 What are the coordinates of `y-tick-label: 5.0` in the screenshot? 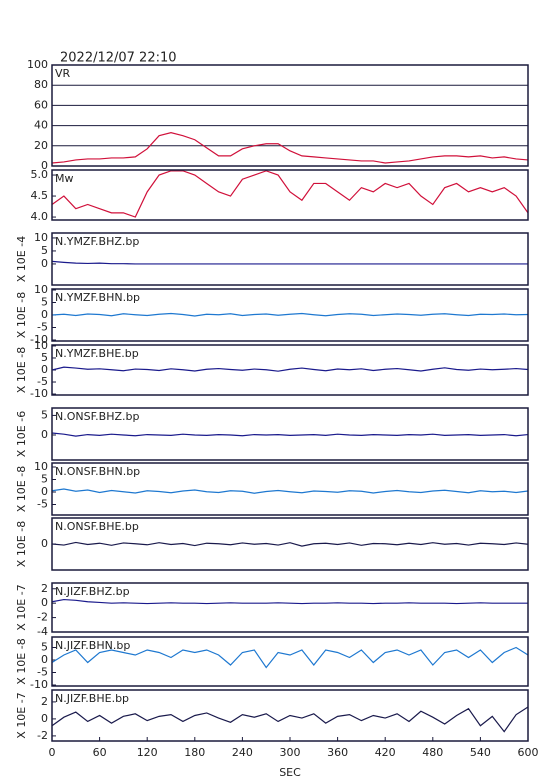 It's located at (40, 174).